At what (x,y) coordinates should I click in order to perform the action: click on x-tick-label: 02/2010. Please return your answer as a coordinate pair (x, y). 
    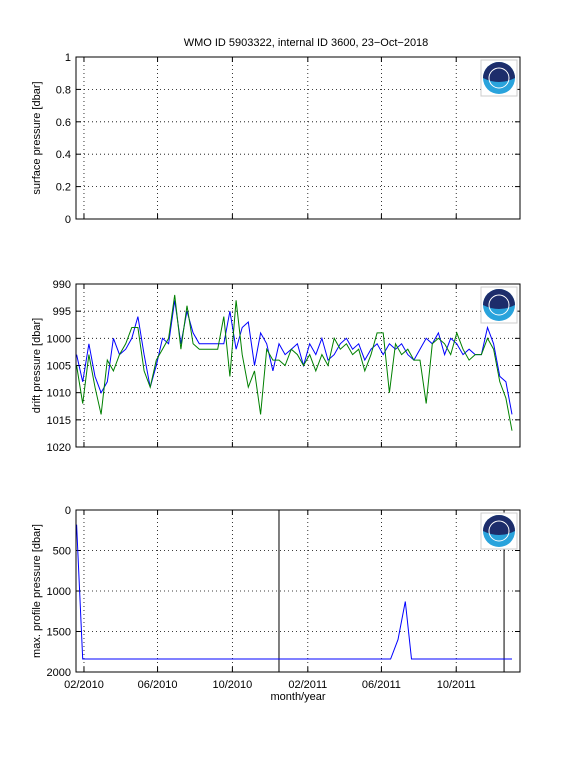
    Looking at the image, I should click on (84, 685).